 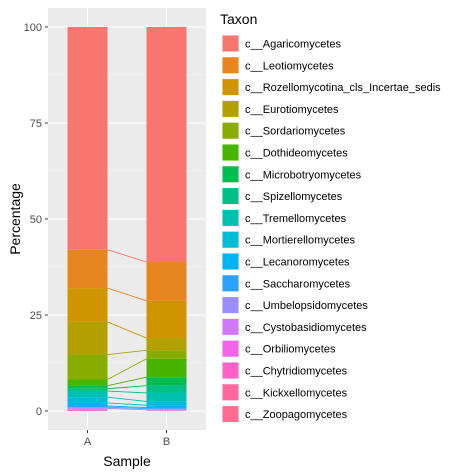 What do you see at coordinates (300, 241) in the screenshot?
I see `legend-label: c__Mortierellomycetes` at bounding box center [300, 241].